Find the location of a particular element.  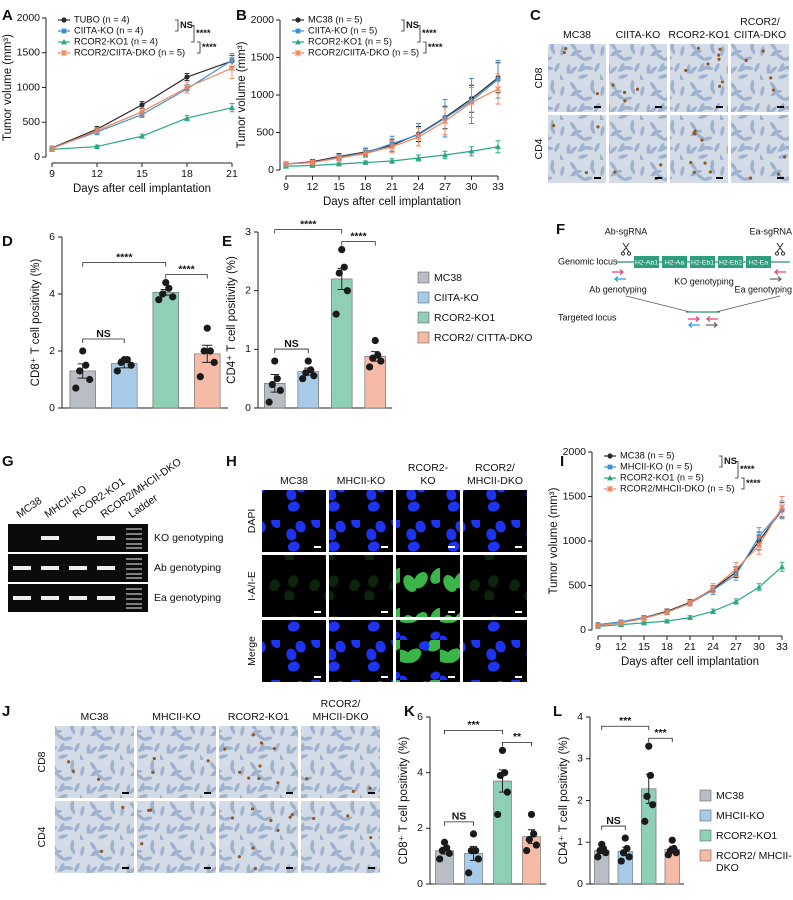

deletion-lines is located at coordinates (703, 304).